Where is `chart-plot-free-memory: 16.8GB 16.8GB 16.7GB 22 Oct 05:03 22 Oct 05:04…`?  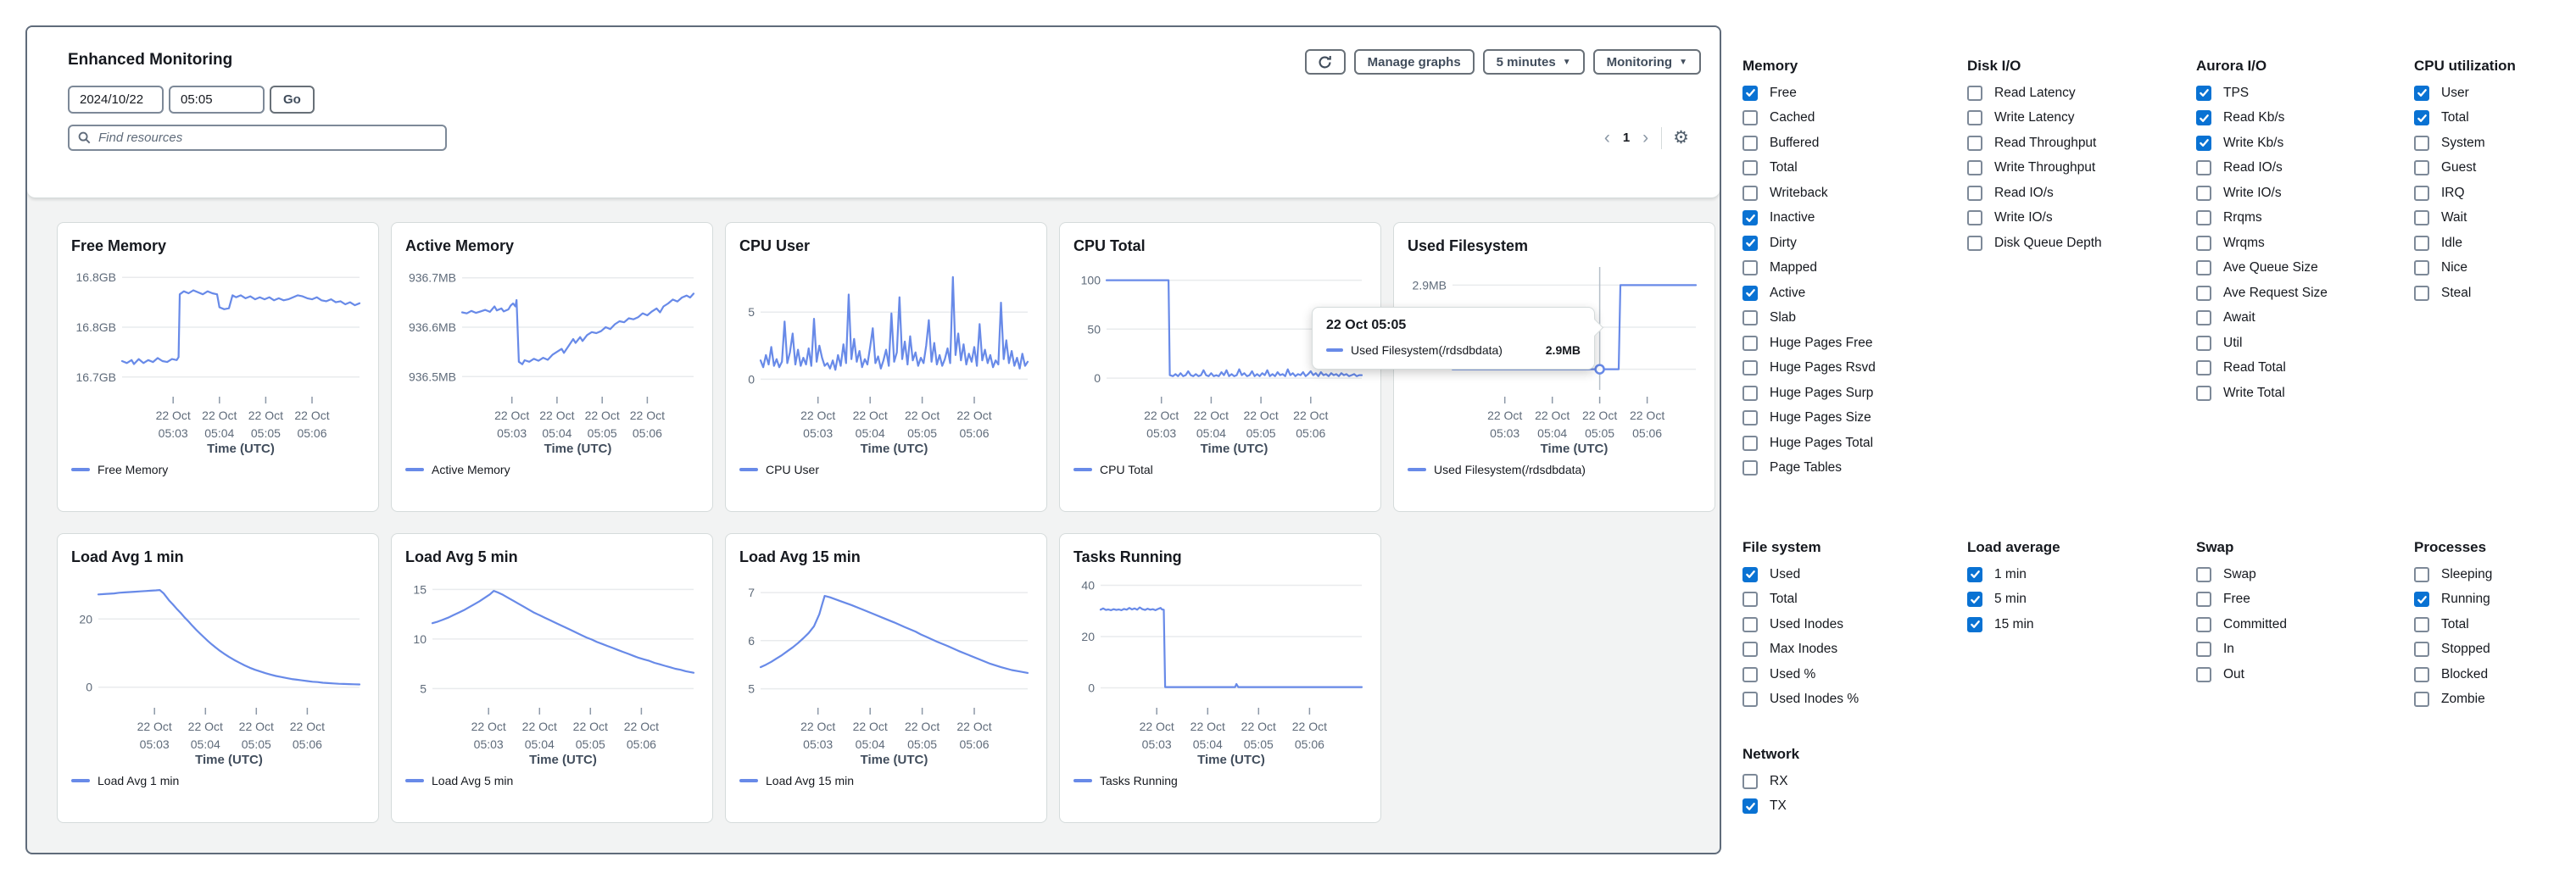 chart-plot-free-memory: 16.8GB 16.8GB 16.7GB 22 Oct 05:03 22 Oct 05:04… is located at coordinates (218, 357).